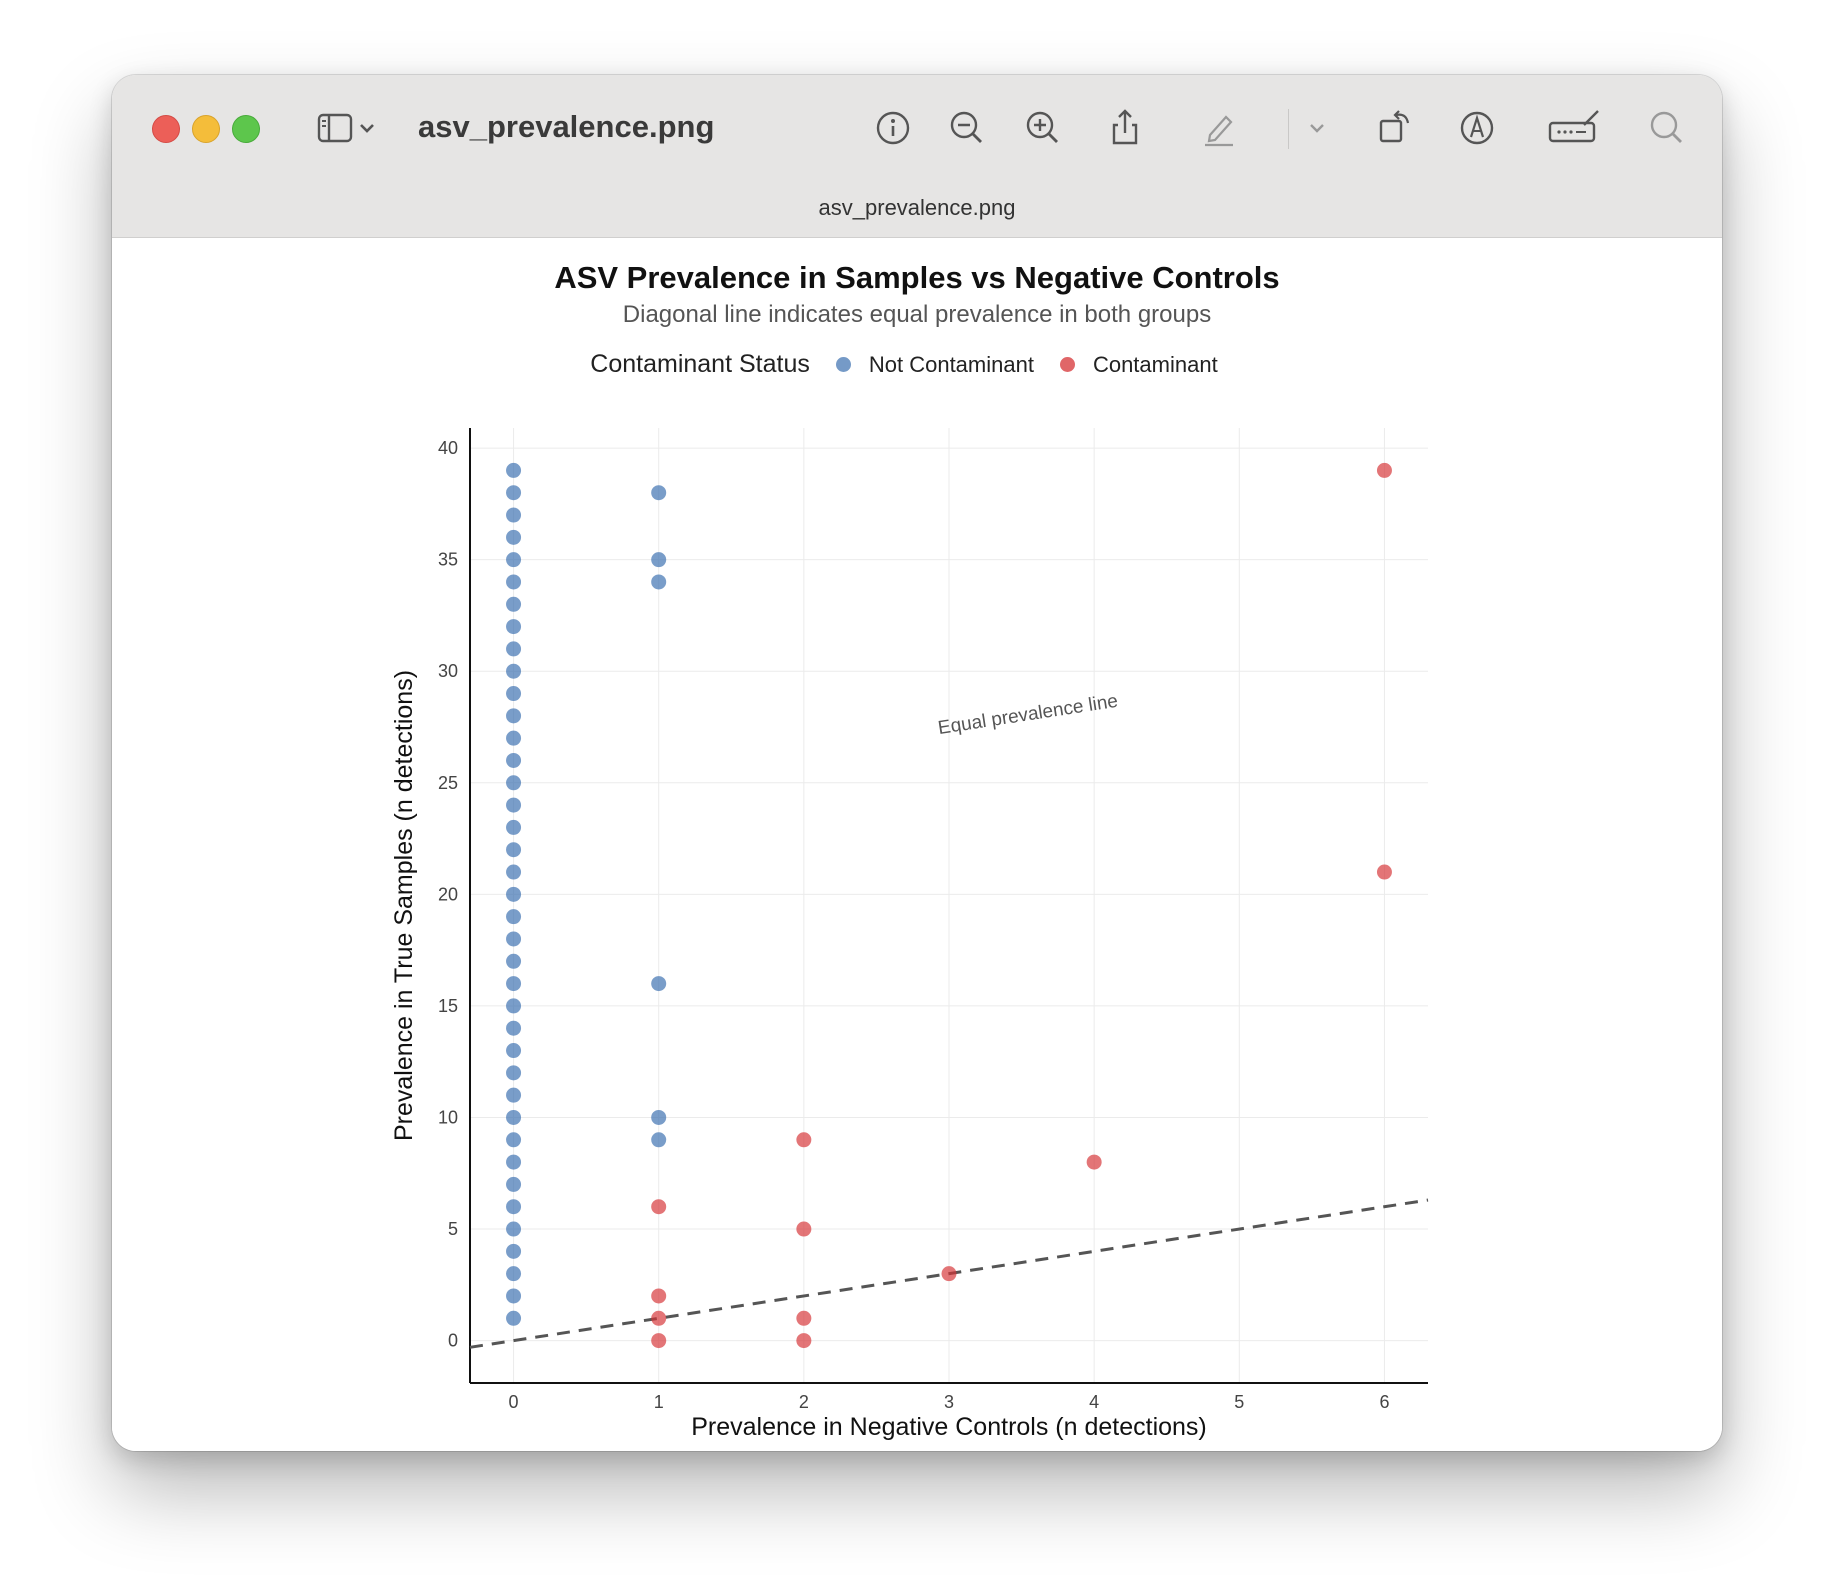 This screenshot has width=1830, height=1594. What do you see at coordinates (1395, 128) in the screenshot?
I see `rotate-icon` at bounding box center [1395, 128].